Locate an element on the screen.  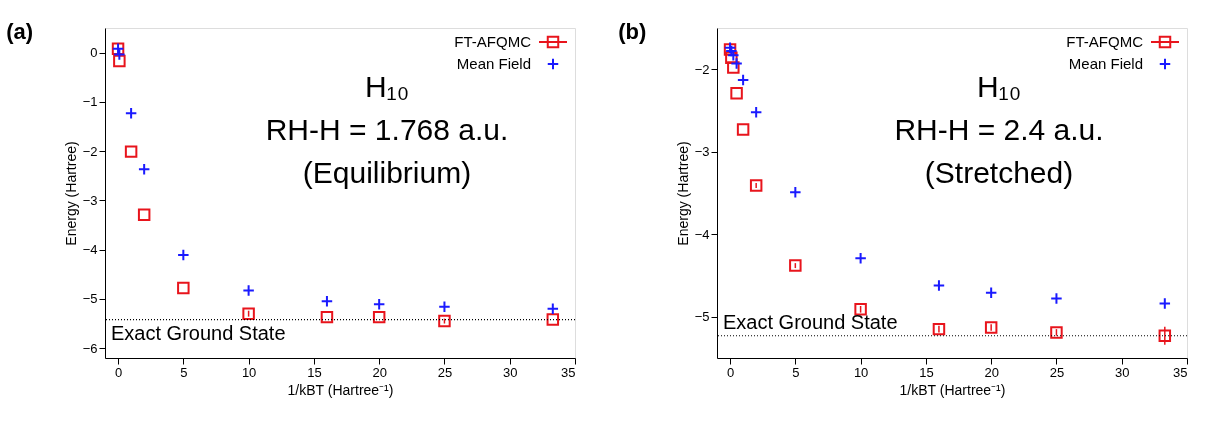
annotation: (Stretched) is located at coordinates (999, 172).